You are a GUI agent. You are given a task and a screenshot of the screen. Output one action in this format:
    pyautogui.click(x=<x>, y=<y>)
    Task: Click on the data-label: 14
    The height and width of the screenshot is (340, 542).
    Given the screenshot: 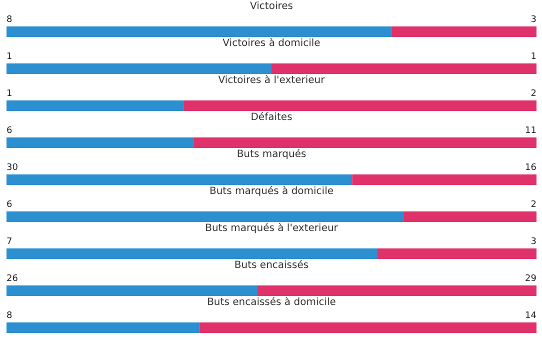 What is the action you would take?
    pyautogui.click(x=531, y=315)
    